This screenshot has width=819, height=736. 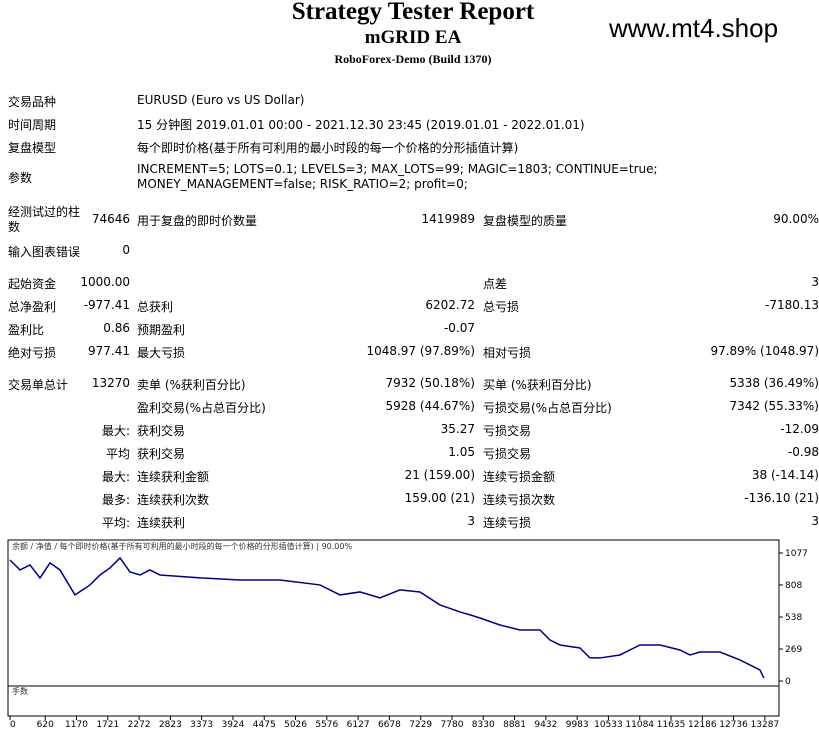 I want to click on cell-label: 参数, so click(x=20, y=178).